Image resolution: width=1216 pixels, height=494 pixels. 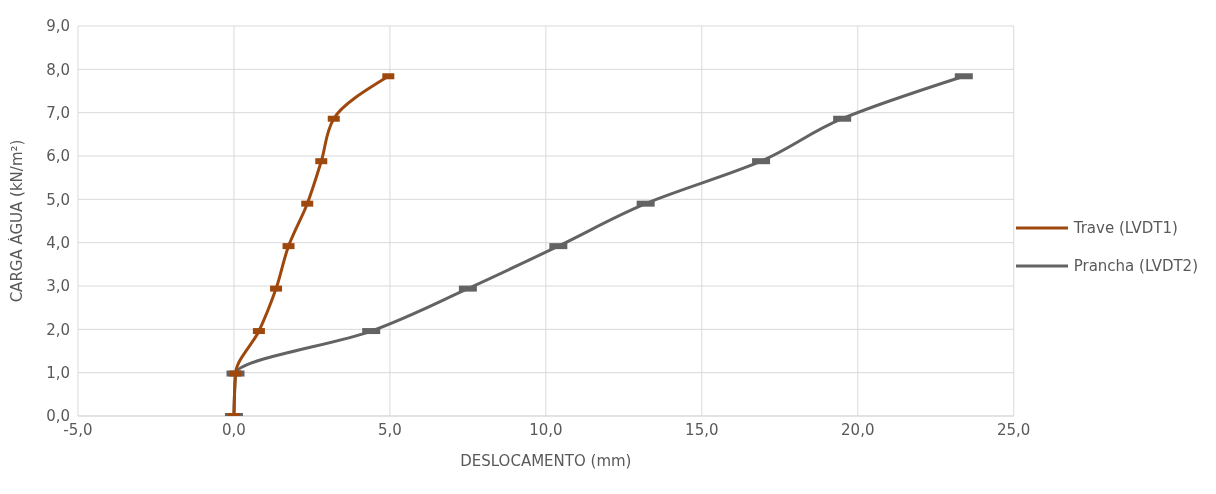 I want to click on x-tick-label: 25,0, so click(x=1014, y=429).